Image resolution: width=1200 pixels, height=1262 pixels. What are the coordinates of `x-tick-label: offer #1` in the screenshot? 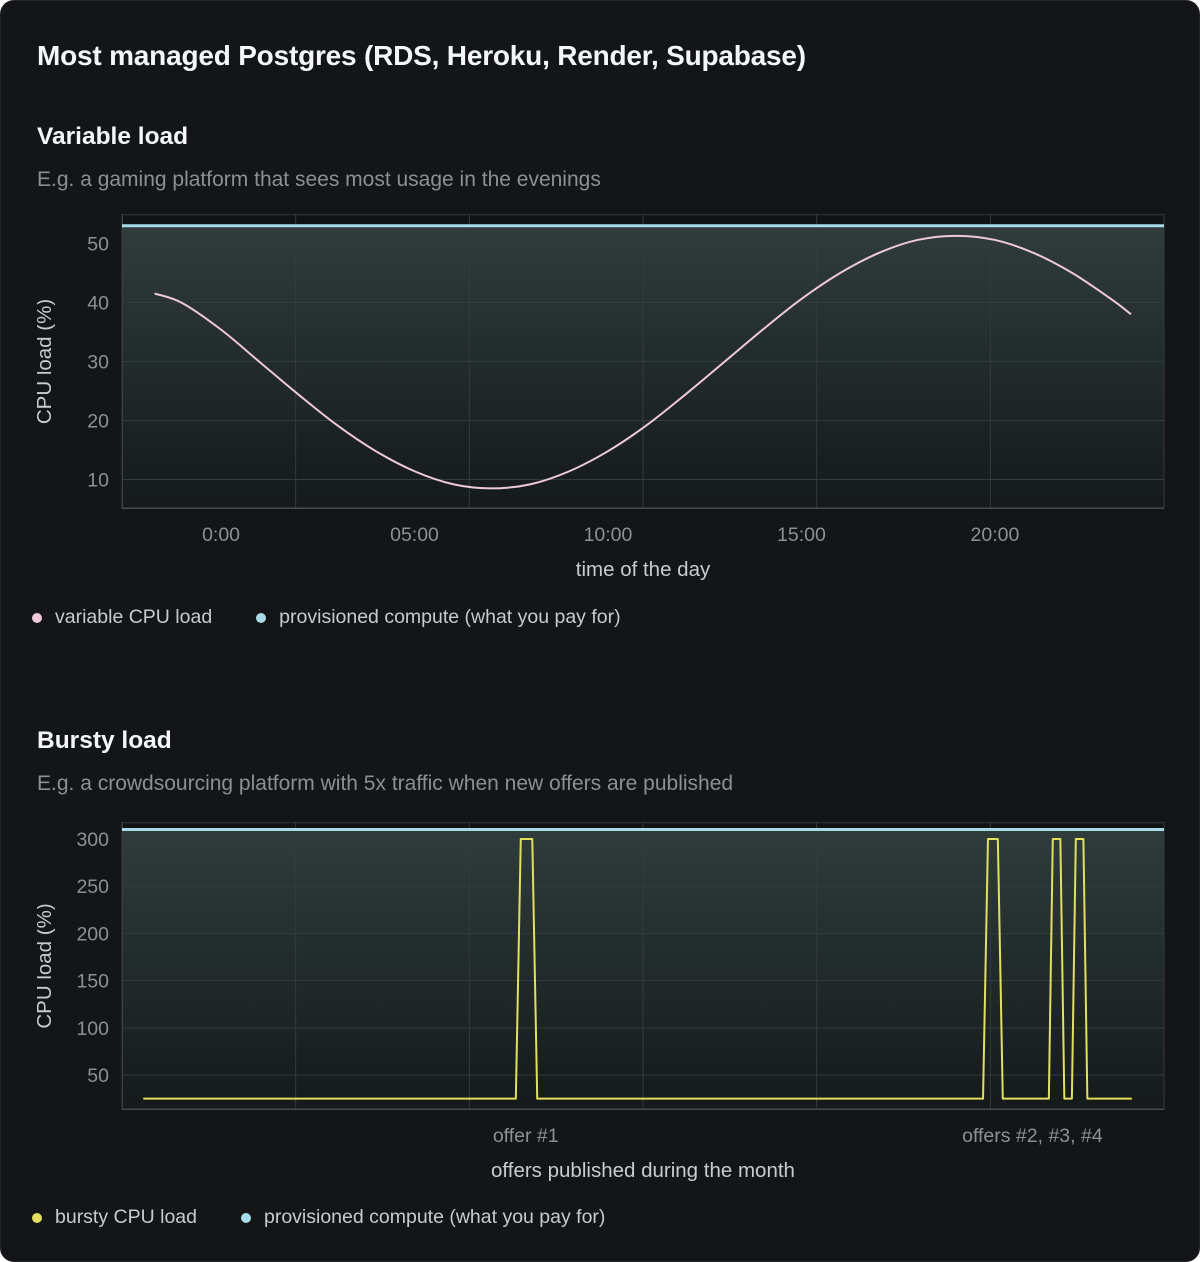 It's located at (526, 1136).